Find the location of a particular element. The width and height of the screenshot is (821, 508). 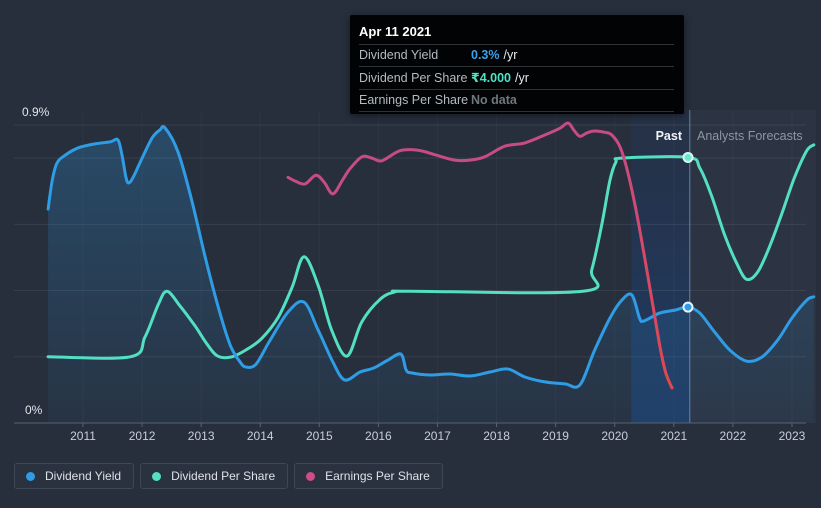

x-tick-label-2022: 2022 is located at coordinates (733, 436).